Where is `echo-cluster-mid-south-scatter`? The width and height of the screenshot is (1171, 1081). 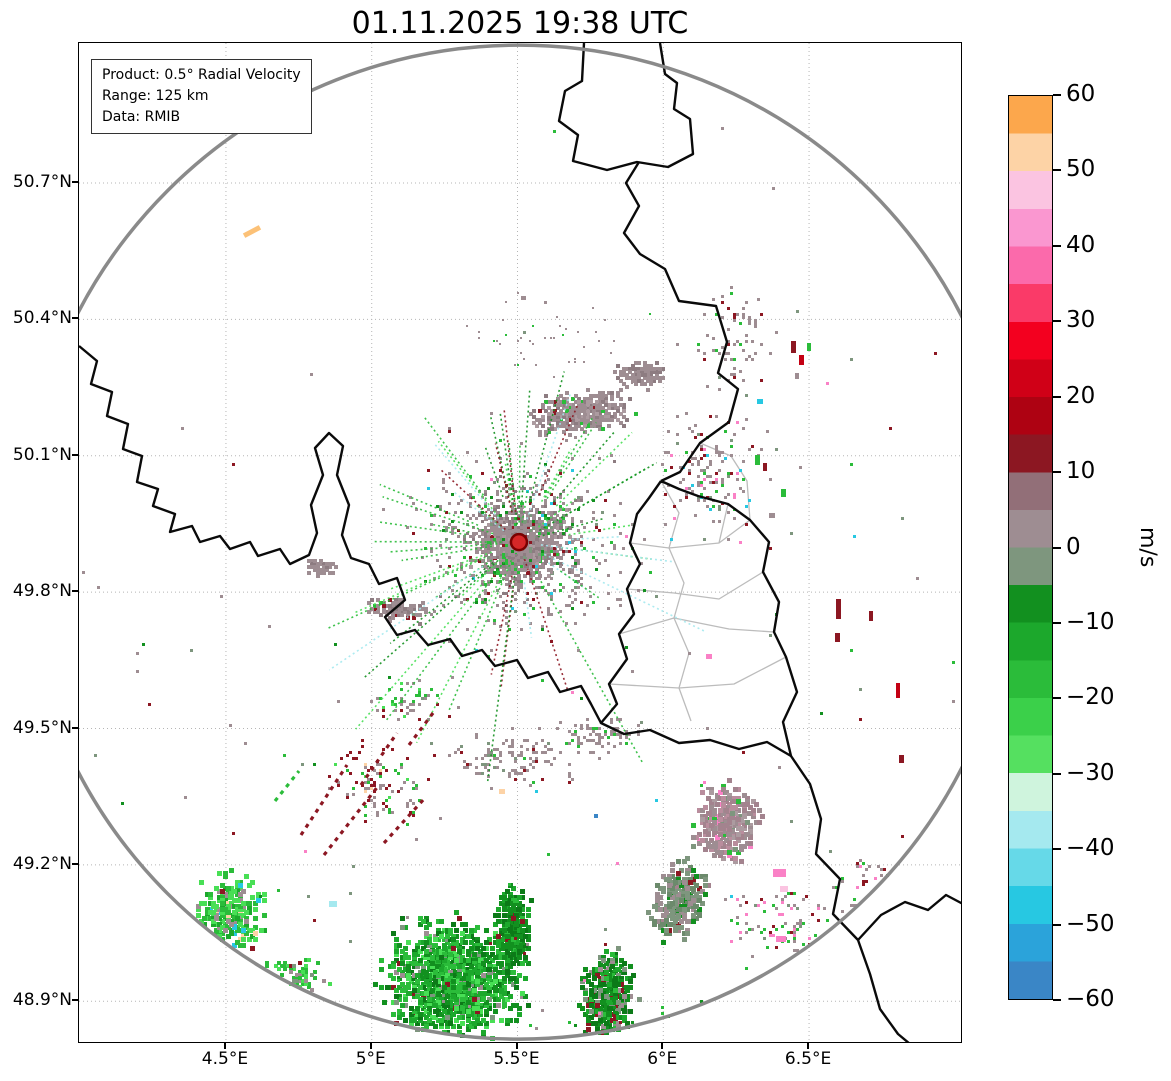
echo-cluster-mid-south-scatter is located at coordinates (505, 758).